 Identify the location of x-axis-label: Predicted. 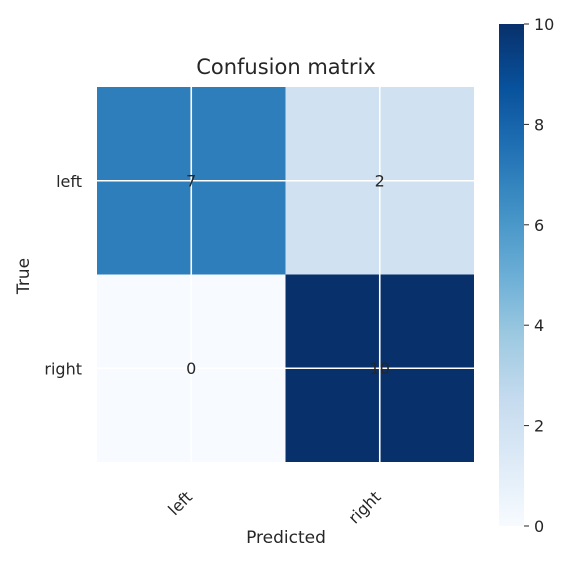
(286, 538).